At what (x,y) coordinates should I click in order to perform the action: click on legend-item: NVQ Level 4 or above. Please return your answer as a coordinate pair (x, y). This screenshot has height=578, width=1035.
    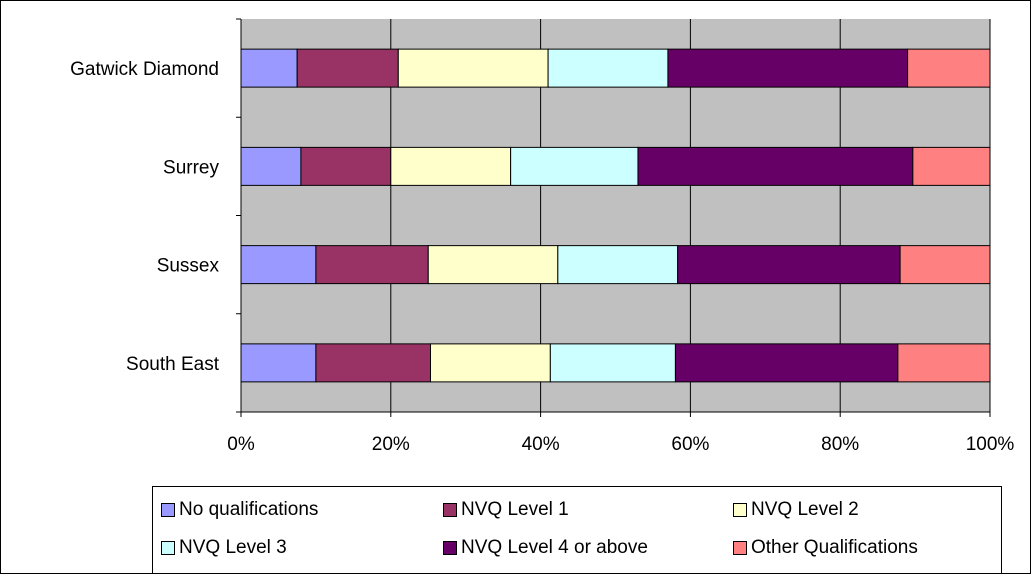
    Looking at the image, I should click on (545, 548).